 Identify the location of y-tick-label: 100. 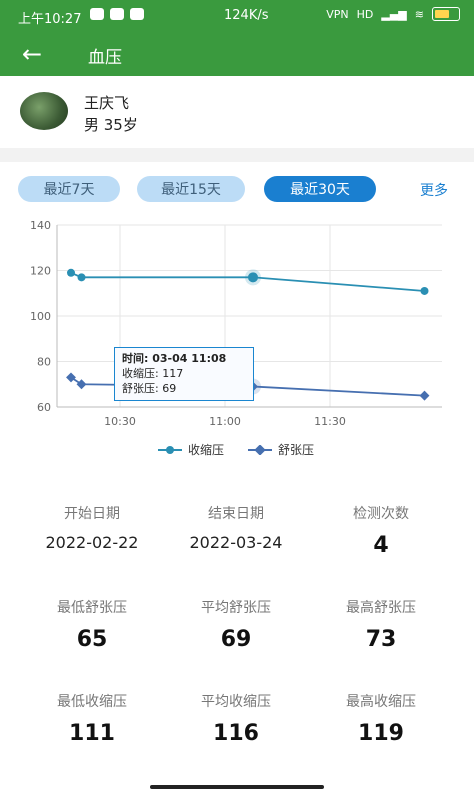
(40, 316).